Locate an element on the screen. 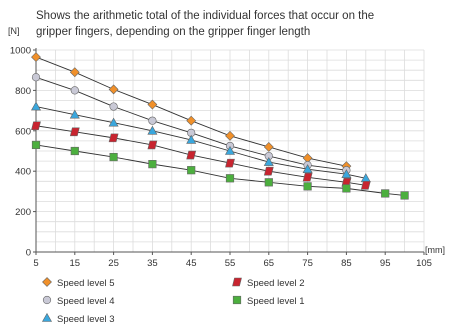  x-tick-label: 85 is located at coordinates (346, 263).